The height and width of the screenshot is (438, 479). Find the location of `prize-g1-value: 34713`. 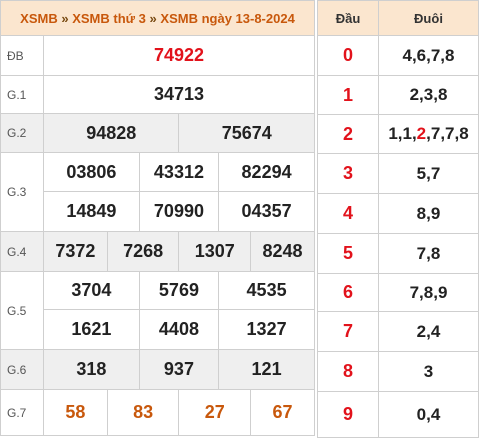

prize-g1-value: 34713 is located at coordinates (179, 94).